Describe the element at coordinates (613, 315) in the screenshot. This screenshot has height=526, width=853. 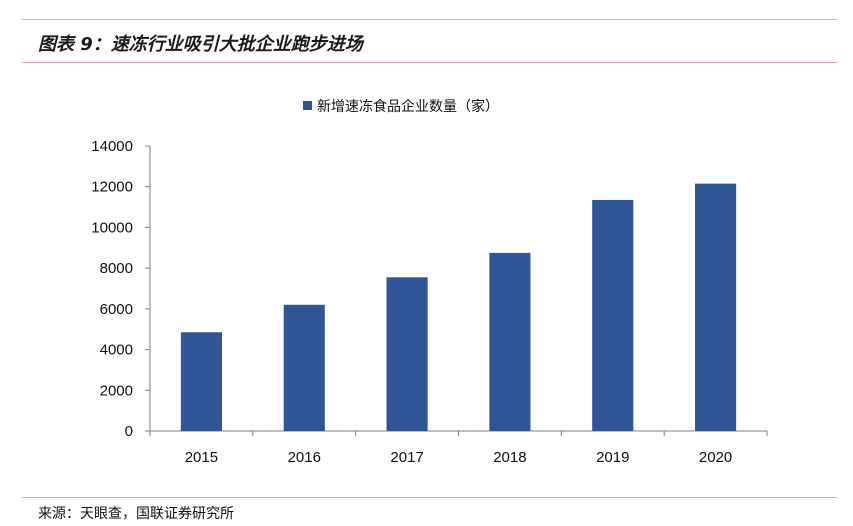
I see `bar-2019` at that location.